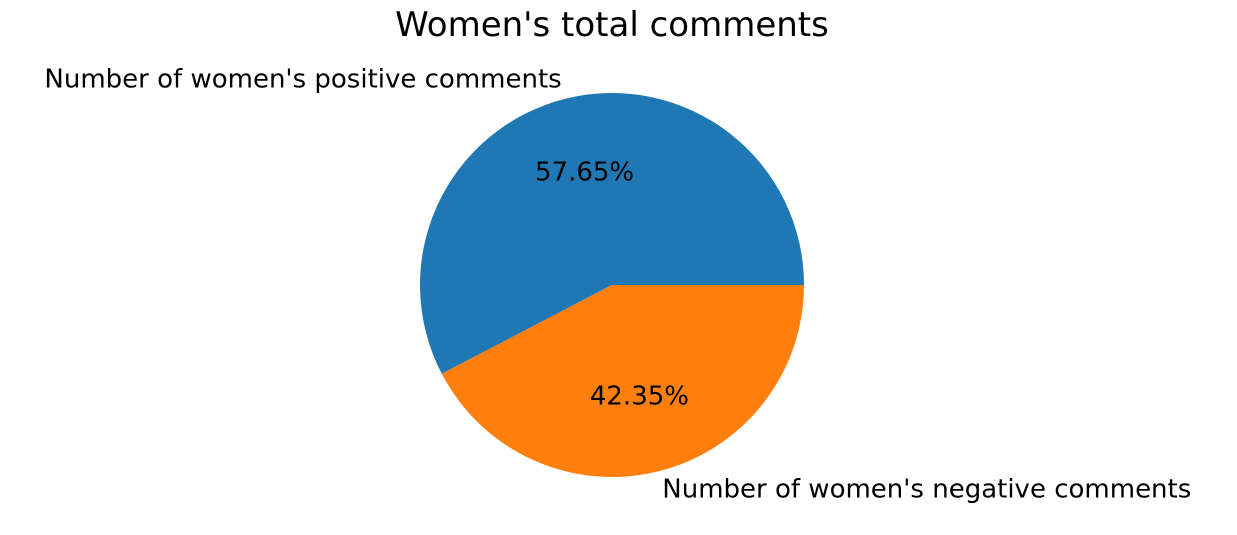 The height and width of the screenshot is (535, 1237). I want to click on chart-title: Women's total comments, so click(612, 25).